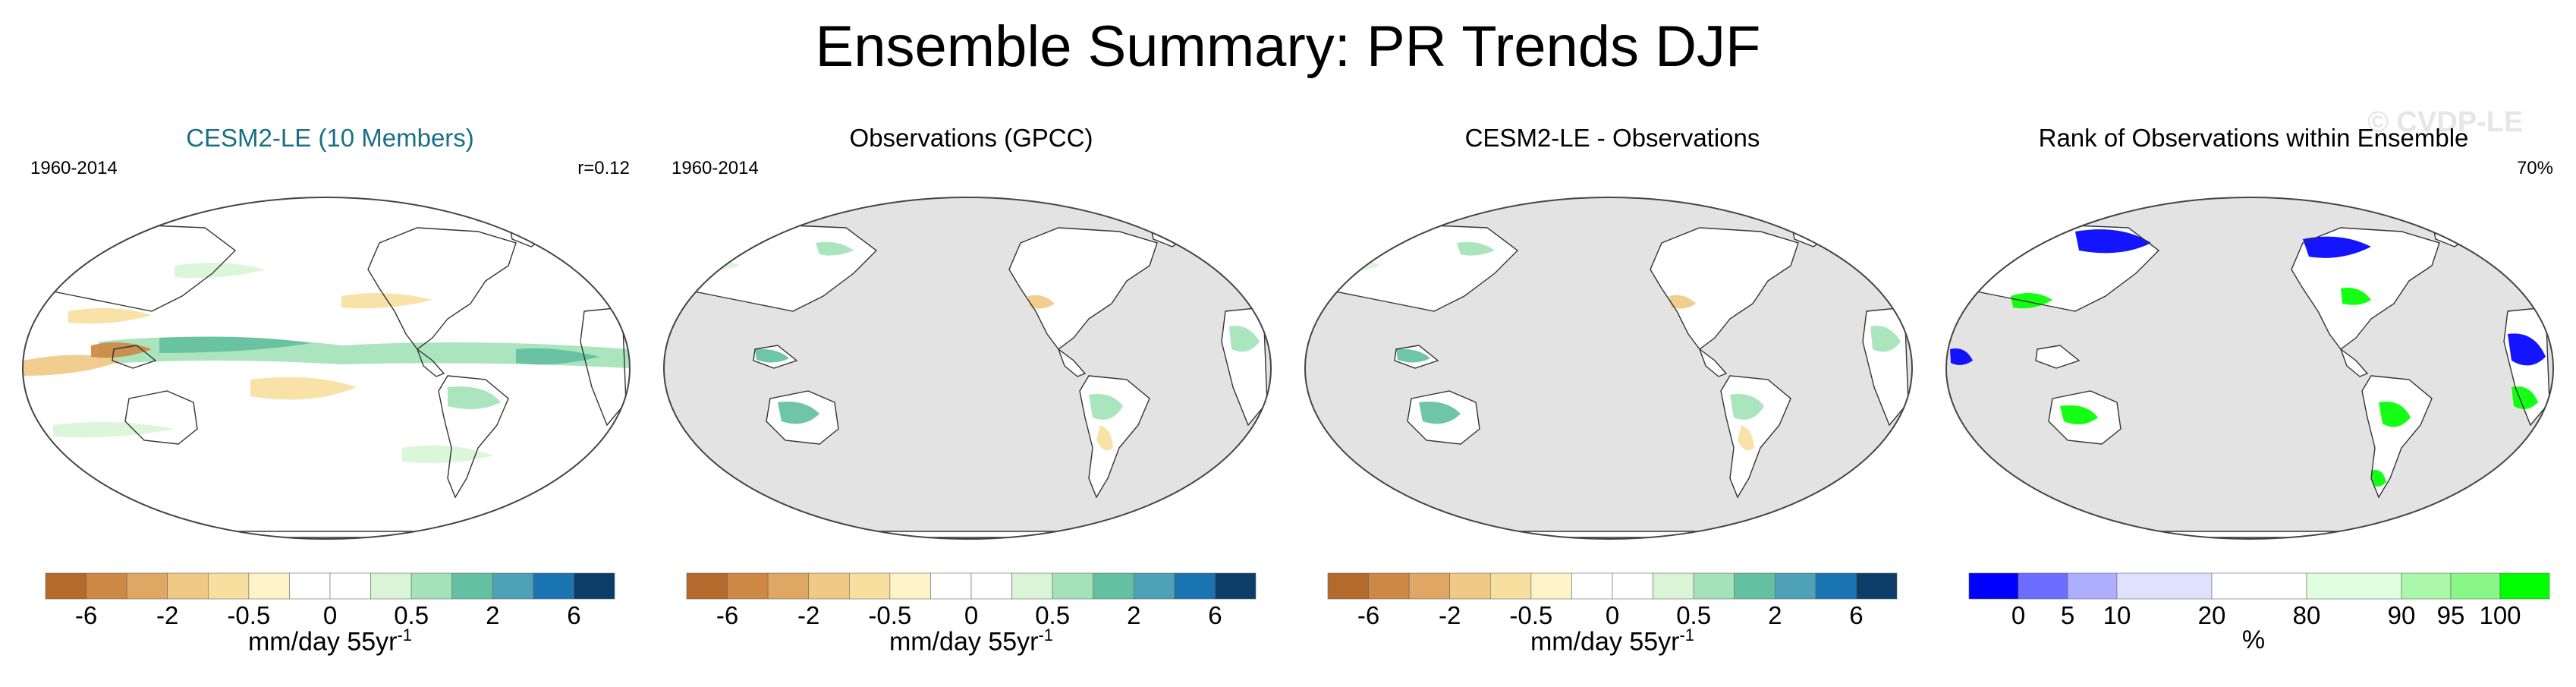  Describe the element at coordinates (2402, 615) in the screenshot. I see `colorbar-tick-label: 90` at that location.